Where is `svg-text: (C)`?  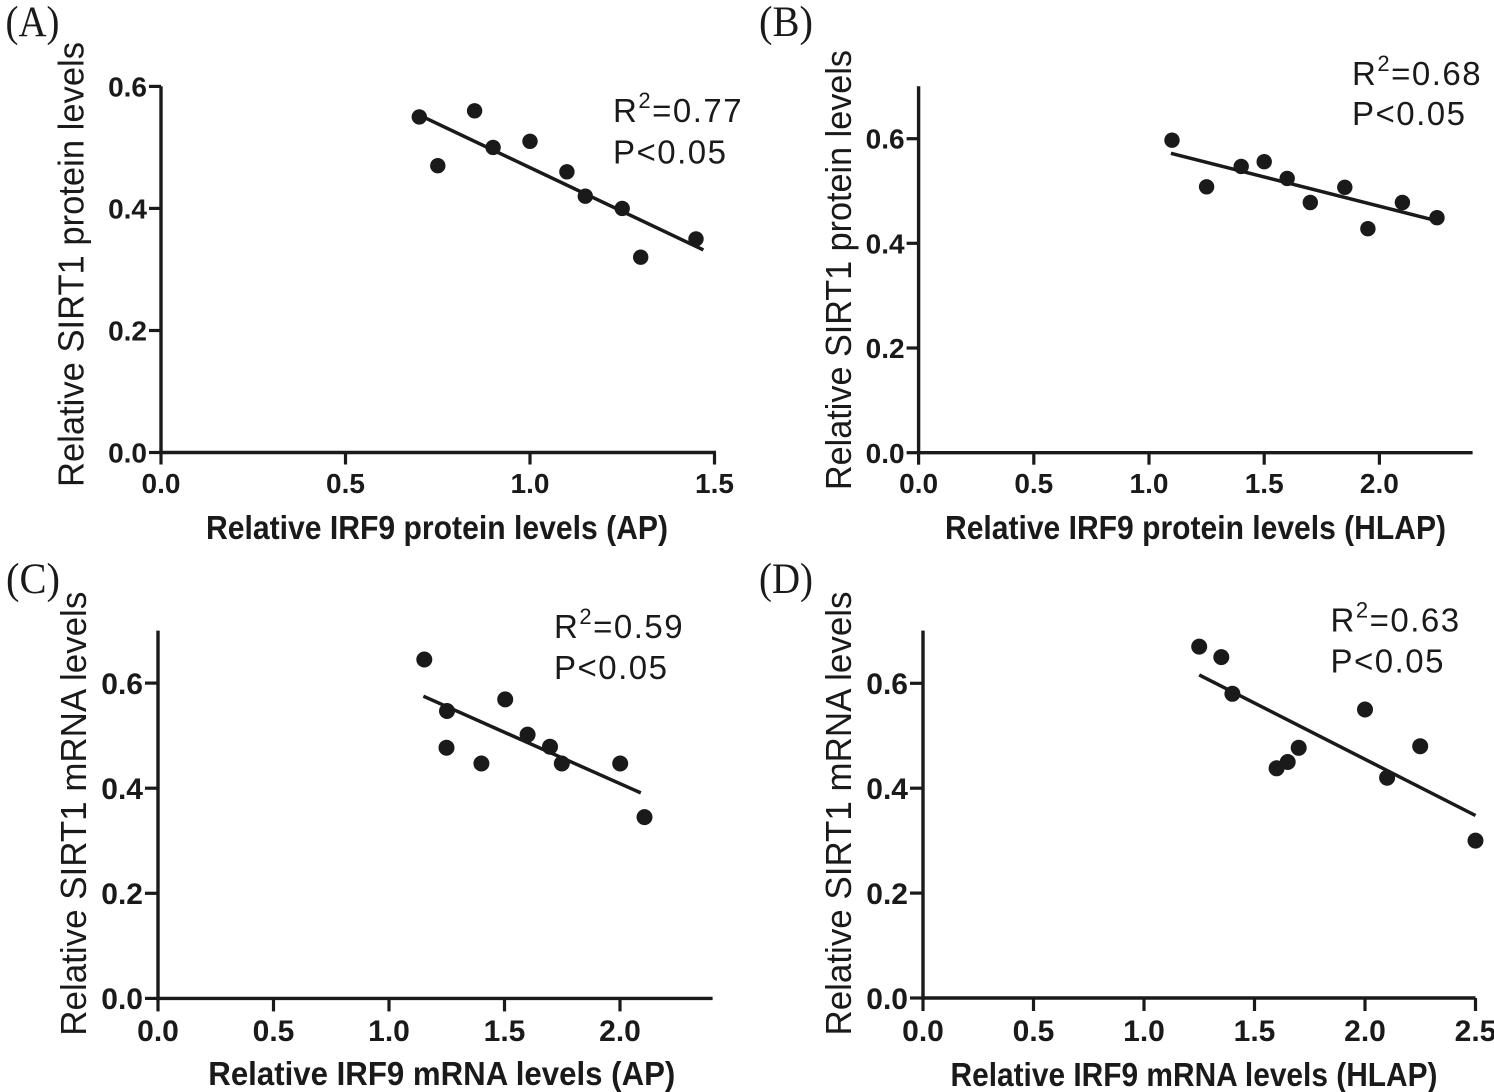
svg-text: (C) is located at coordinates (33, 579).